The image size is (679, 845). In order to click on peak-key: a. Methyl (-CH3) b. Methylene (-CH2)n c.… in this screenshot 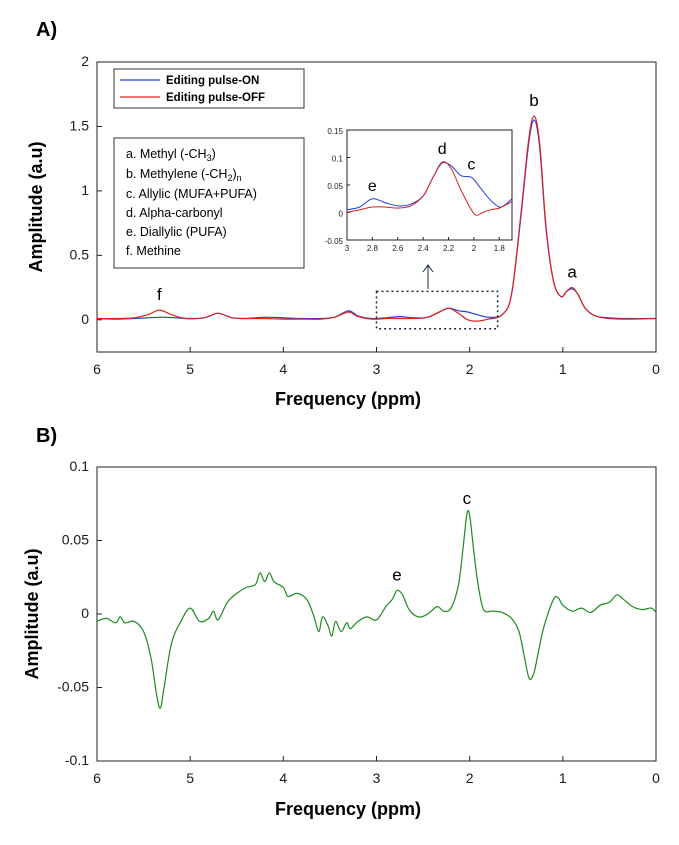, I will do `click(209, 203)`.